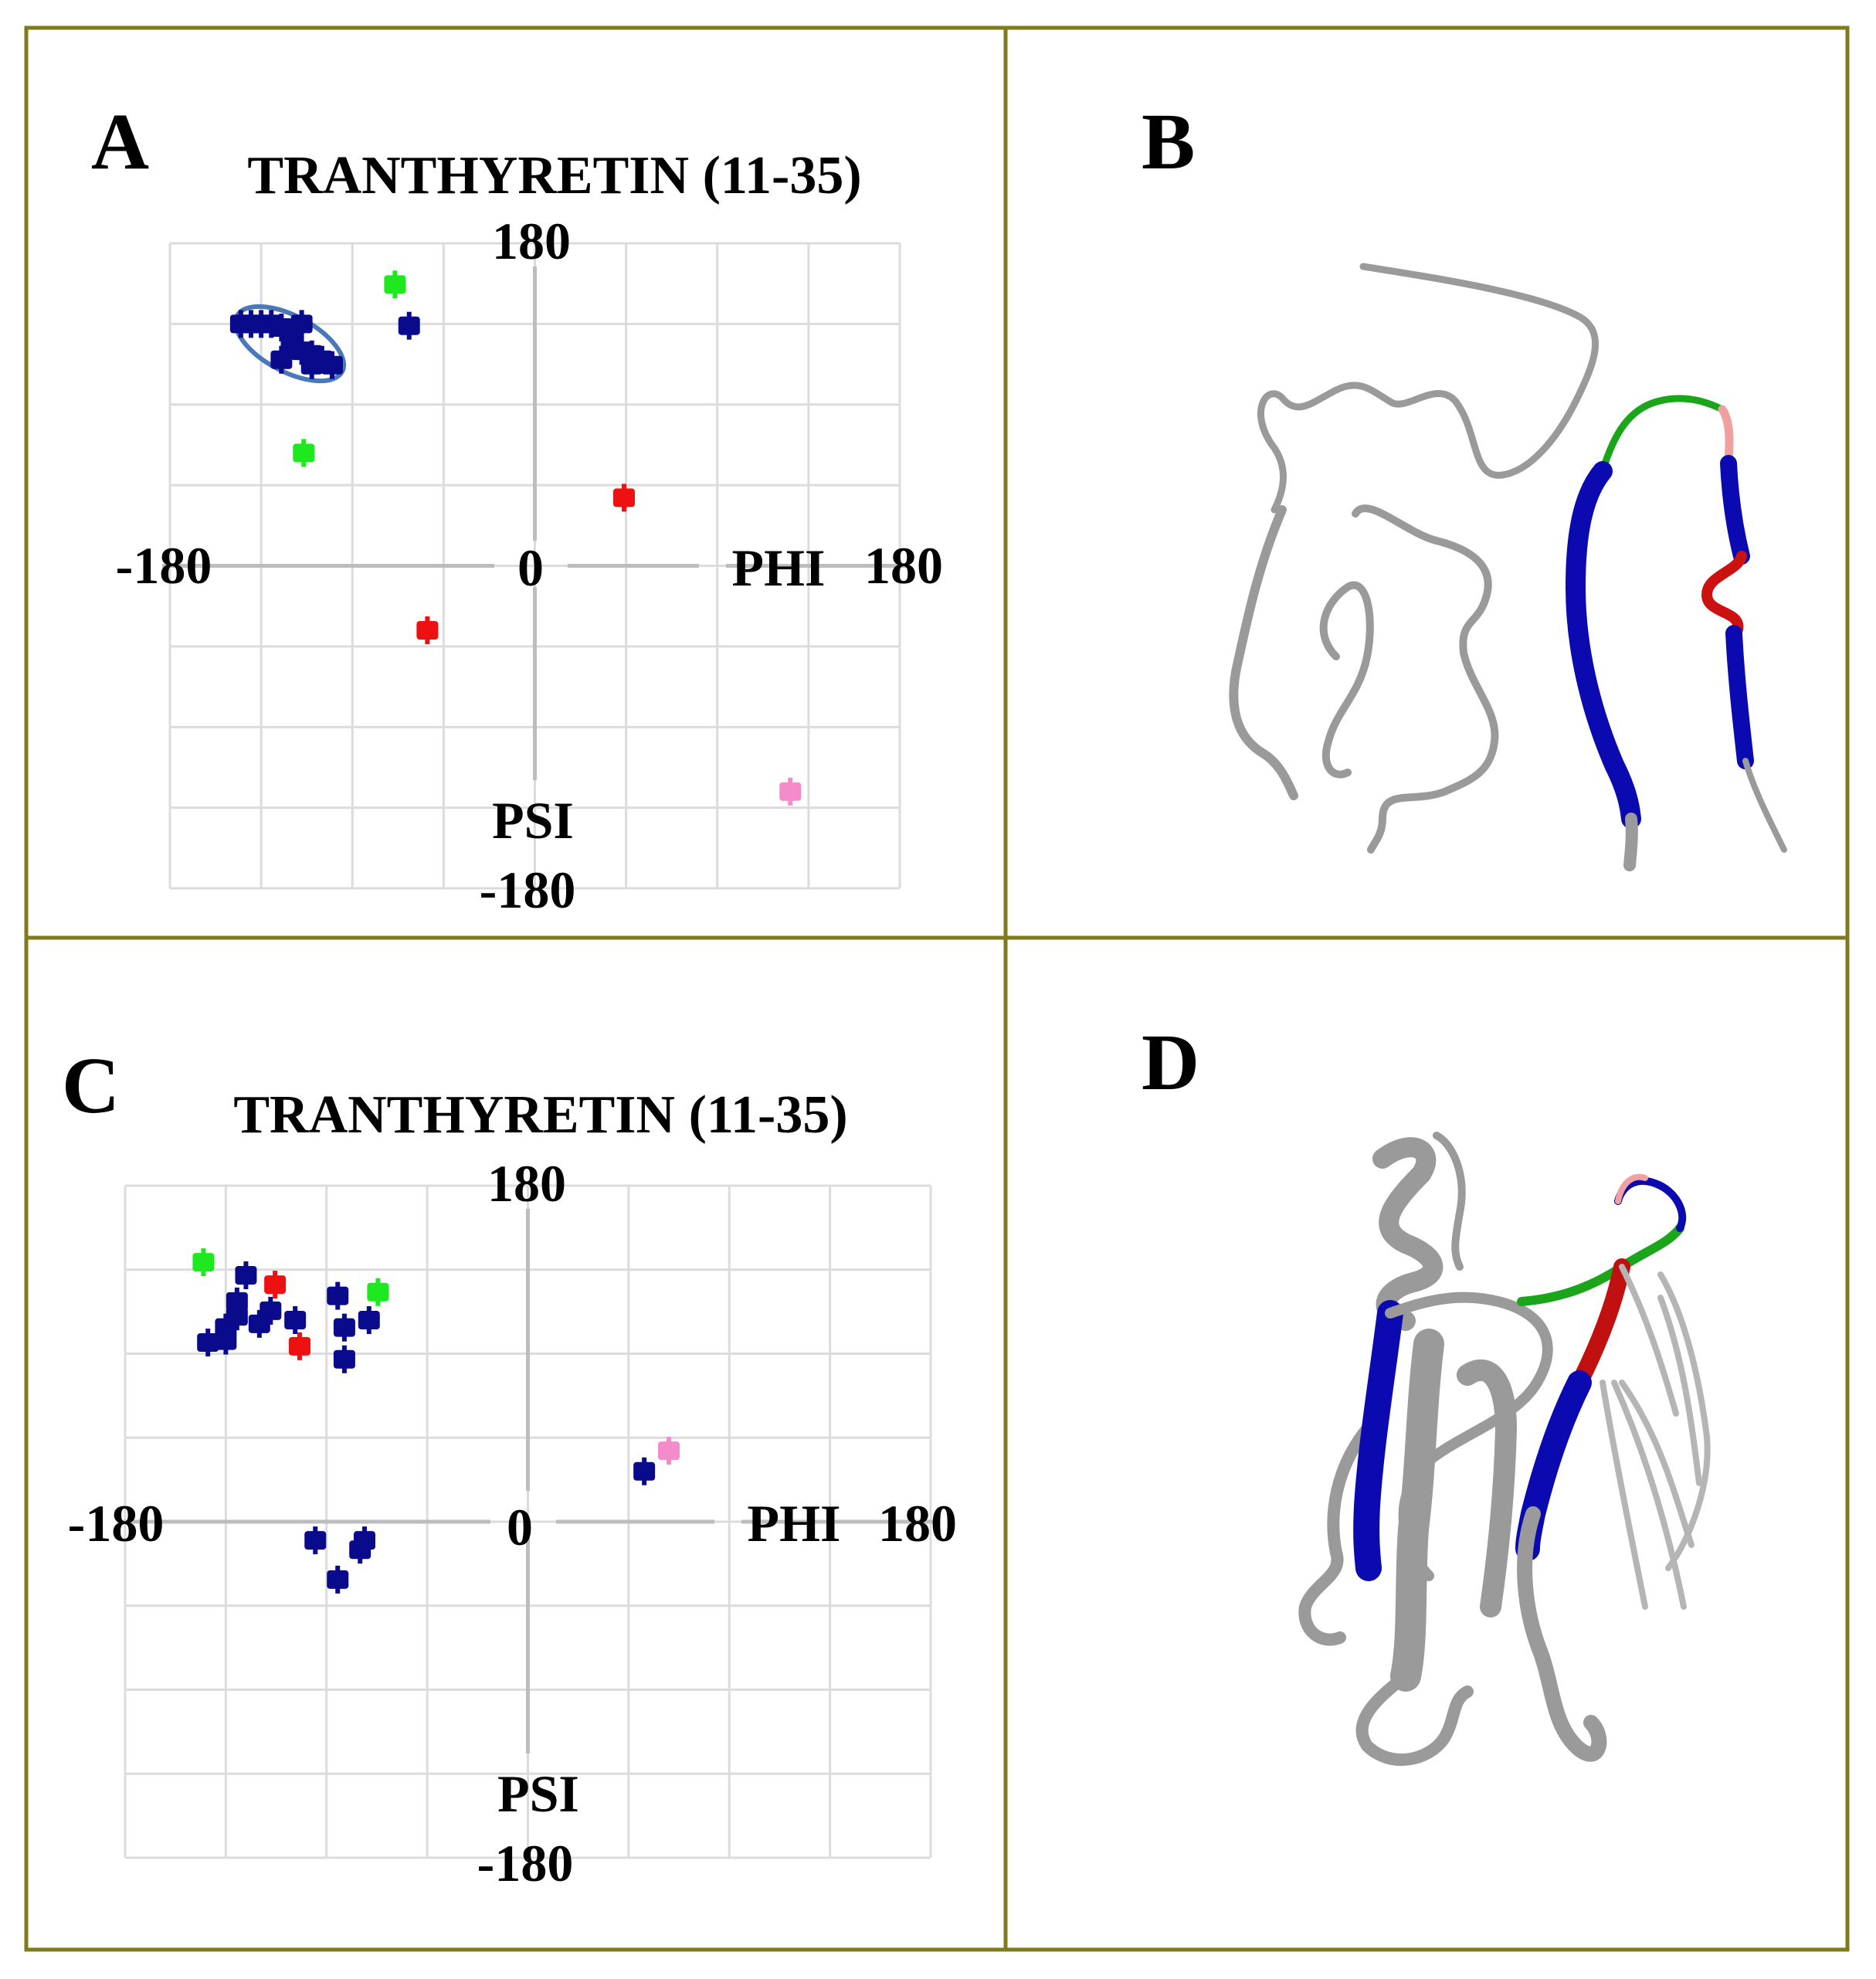 The width and height of the screenshot is (1876, 1979). I want to click on plot-a-y-top-tick: 180, so click(531, 241).